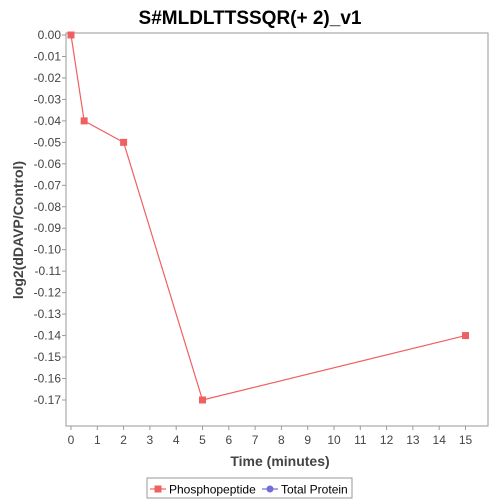 This screenshot has width=500, height=500. What do you see at coordinates (158, 489) in the screenshot?
I see `legend-marker-square` at bounding box center [158, 489].